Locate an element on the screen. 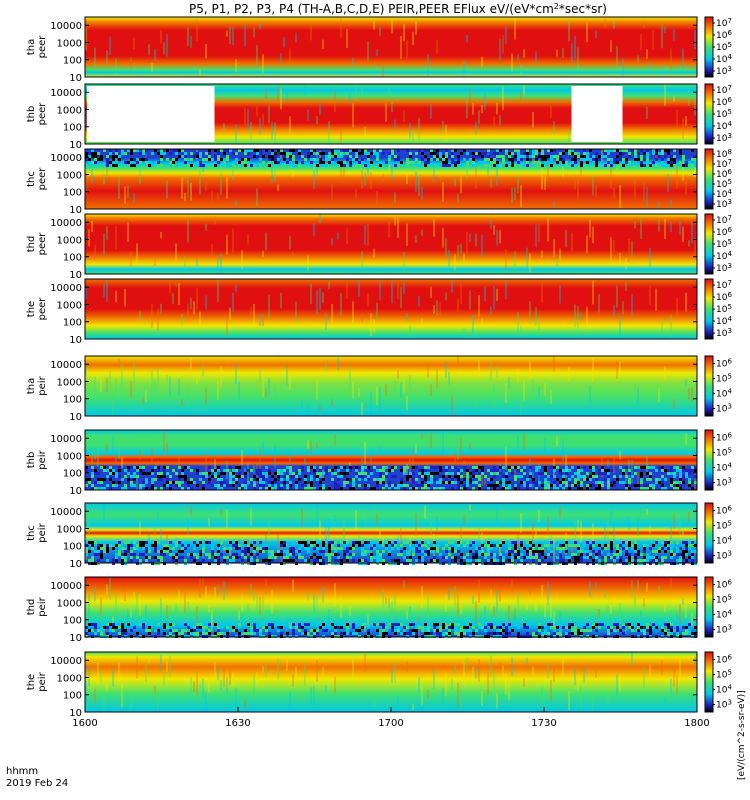  panel-thb-peer: 10000 1000 100 10 thbpeer is located at coordinates (362, 117).